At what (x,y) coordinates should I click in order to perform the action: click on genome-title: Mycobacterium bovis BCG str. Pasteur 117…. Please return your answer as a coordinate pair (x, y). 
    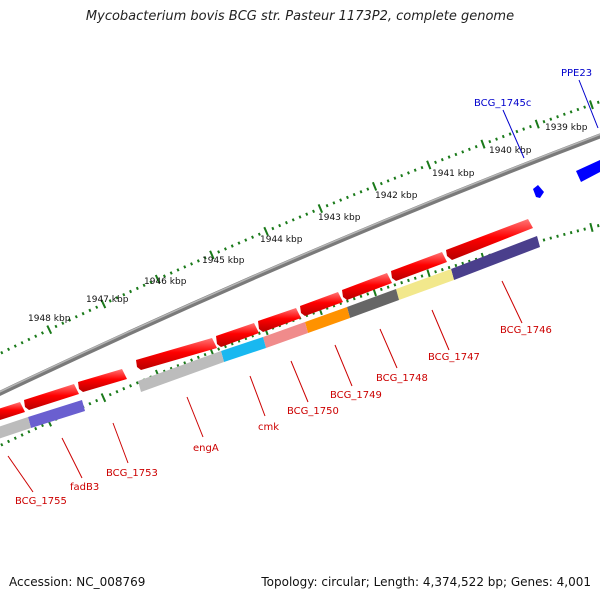
    Looking at the image, I should click on (300, 16).